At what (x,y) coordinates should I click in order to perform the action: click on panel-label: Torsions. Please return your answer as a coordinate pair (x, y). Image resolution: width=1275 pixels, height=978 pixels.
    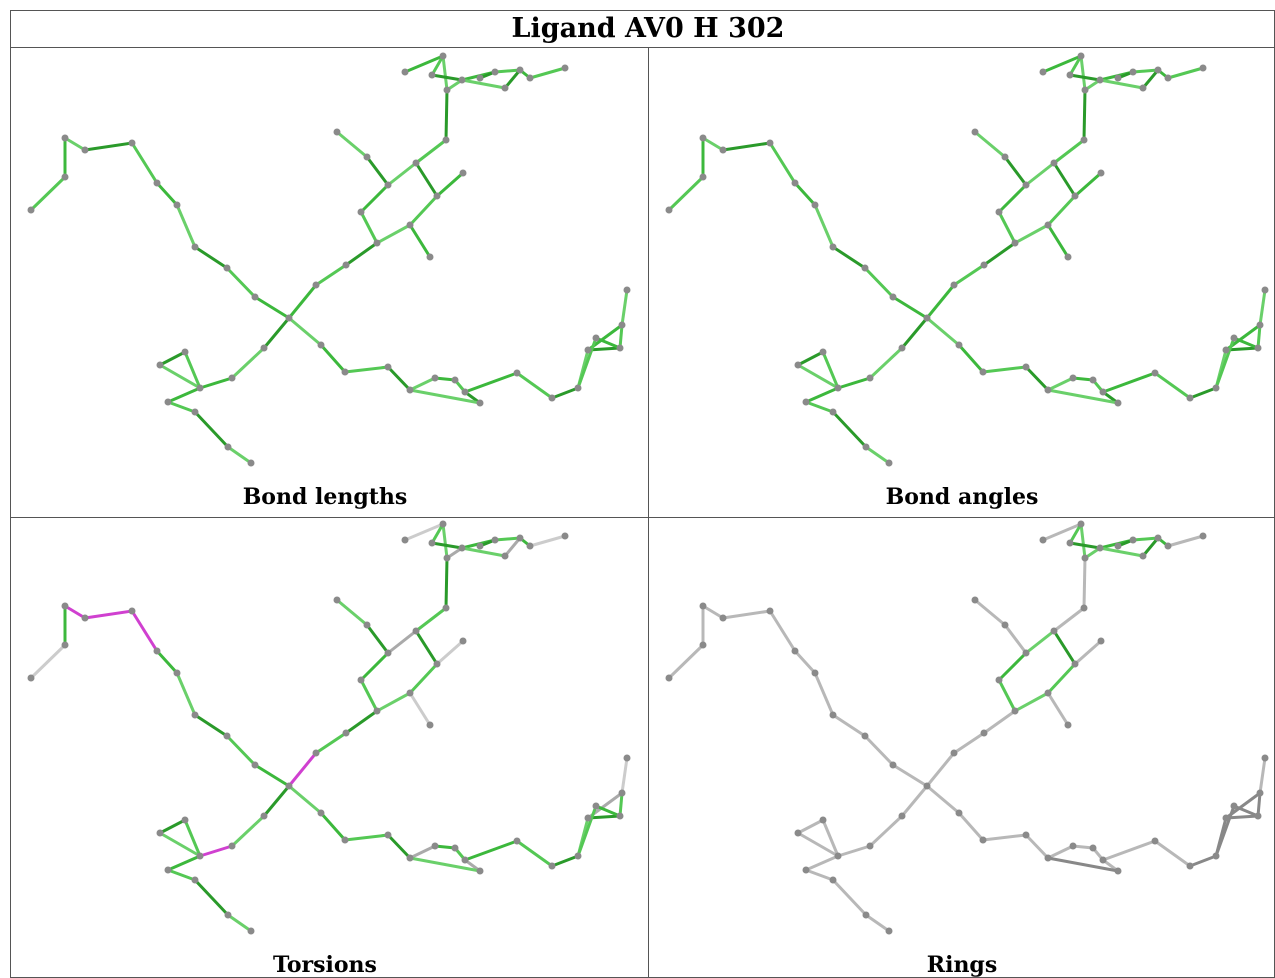
    Looking at the image, I should click on (325, 965).